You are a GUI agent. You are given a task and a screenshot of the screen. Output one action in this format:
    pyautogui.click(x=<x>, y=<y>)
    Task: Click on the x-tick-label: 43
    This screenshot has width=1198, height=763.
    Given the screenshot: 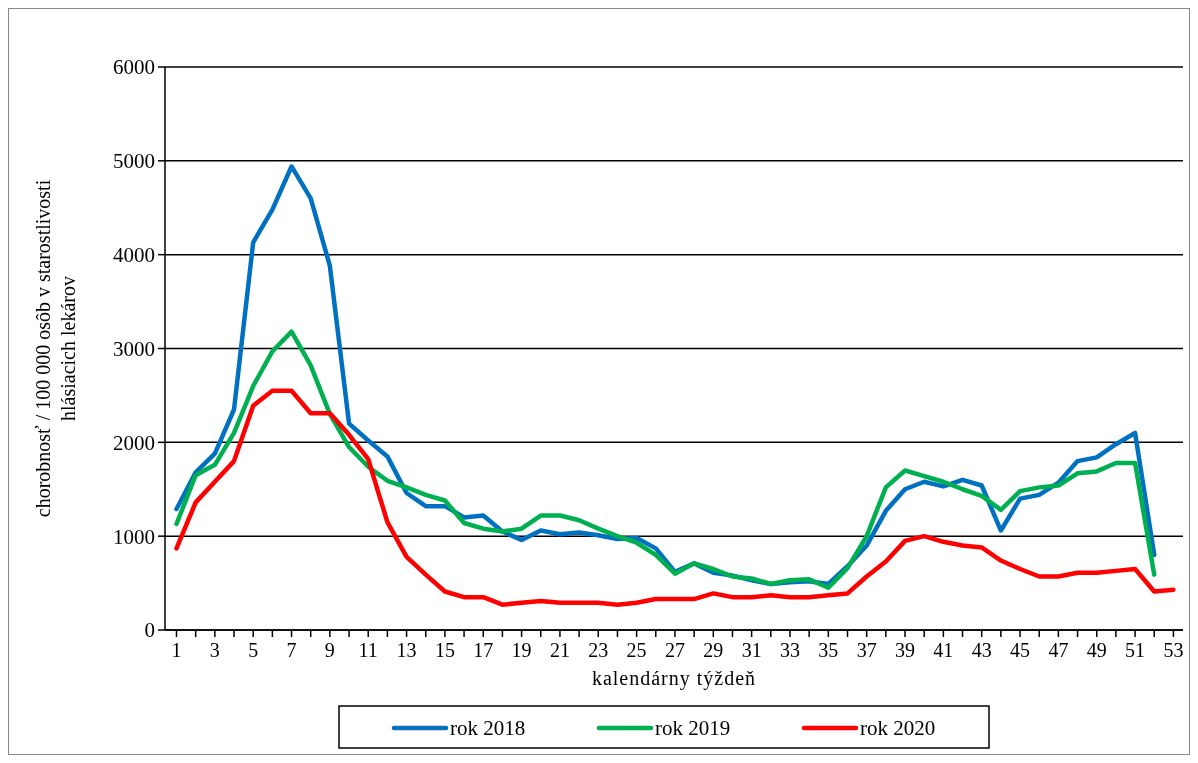 What is the action you would take?
    pyautogui.click(x=981, y=650)
    